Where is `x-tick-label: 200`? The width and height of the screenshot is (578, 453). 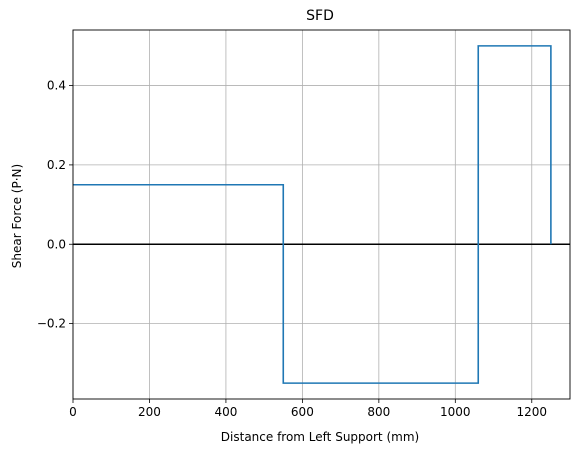 x-tick-label: 200 is located at coordinates (149, 412).